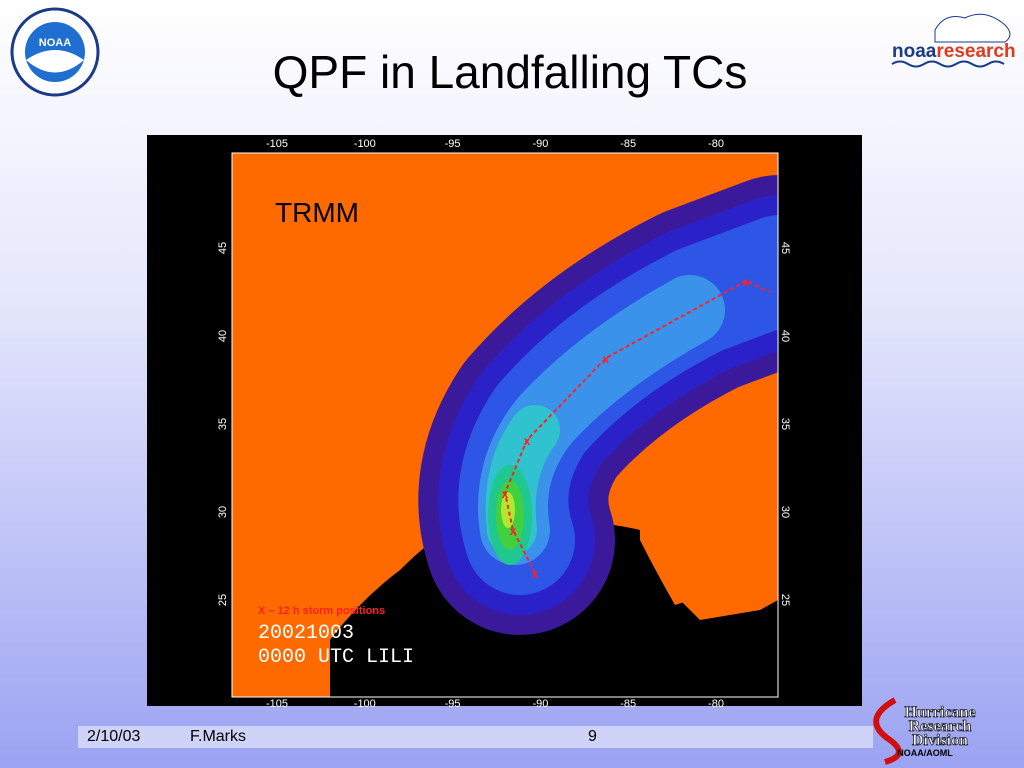 Image resolution: width=1024 pixels, height=768 pixels. What do you see at coordinates (592, 736) in the screenshot?
I see `footer-page: 9` at bounding box center [592, 736].